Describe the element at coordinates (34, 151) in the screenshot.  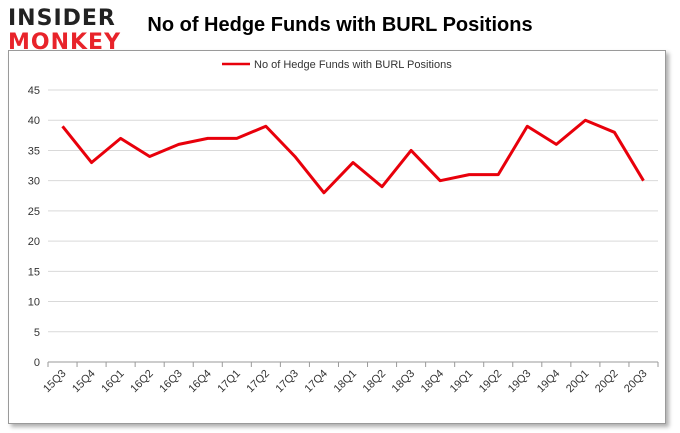
I see `y-tick-label: 35` at that location.